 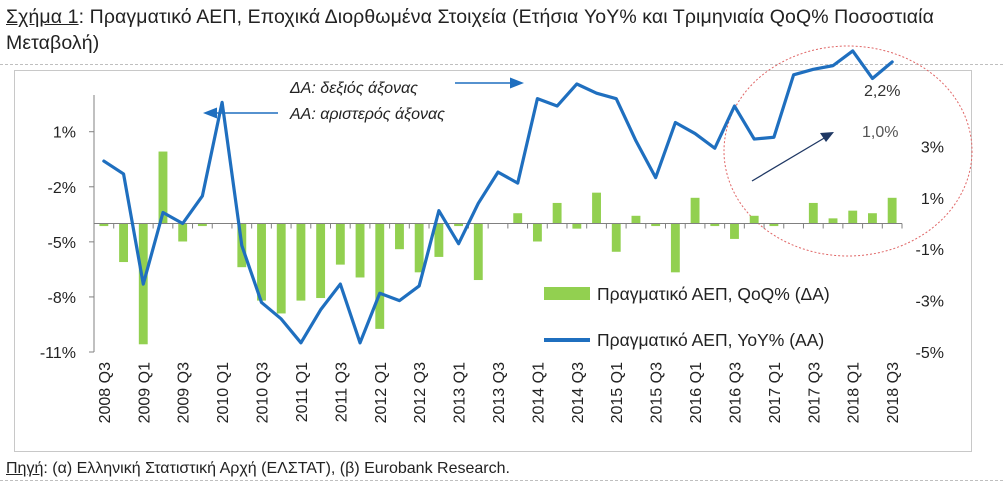 I want to click on bar-2016-Q3, so click(x=734, y=231).